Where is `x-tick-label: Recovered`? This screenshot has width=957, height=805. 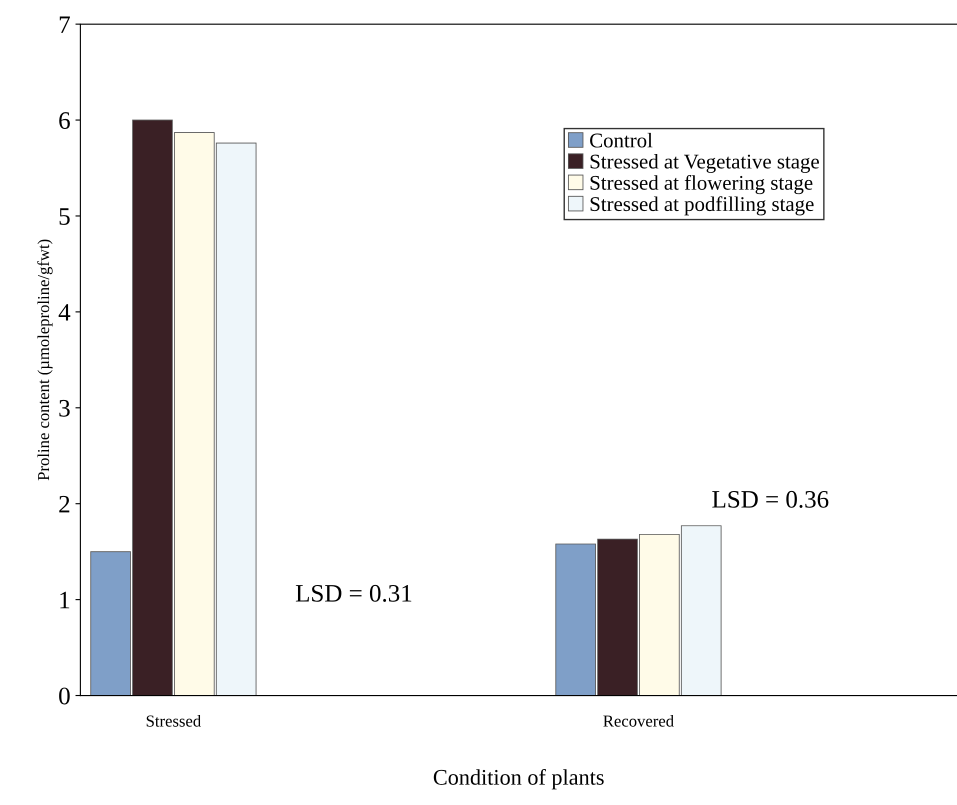 x-tick-label: Recovered is located at coordinates (638, 720).